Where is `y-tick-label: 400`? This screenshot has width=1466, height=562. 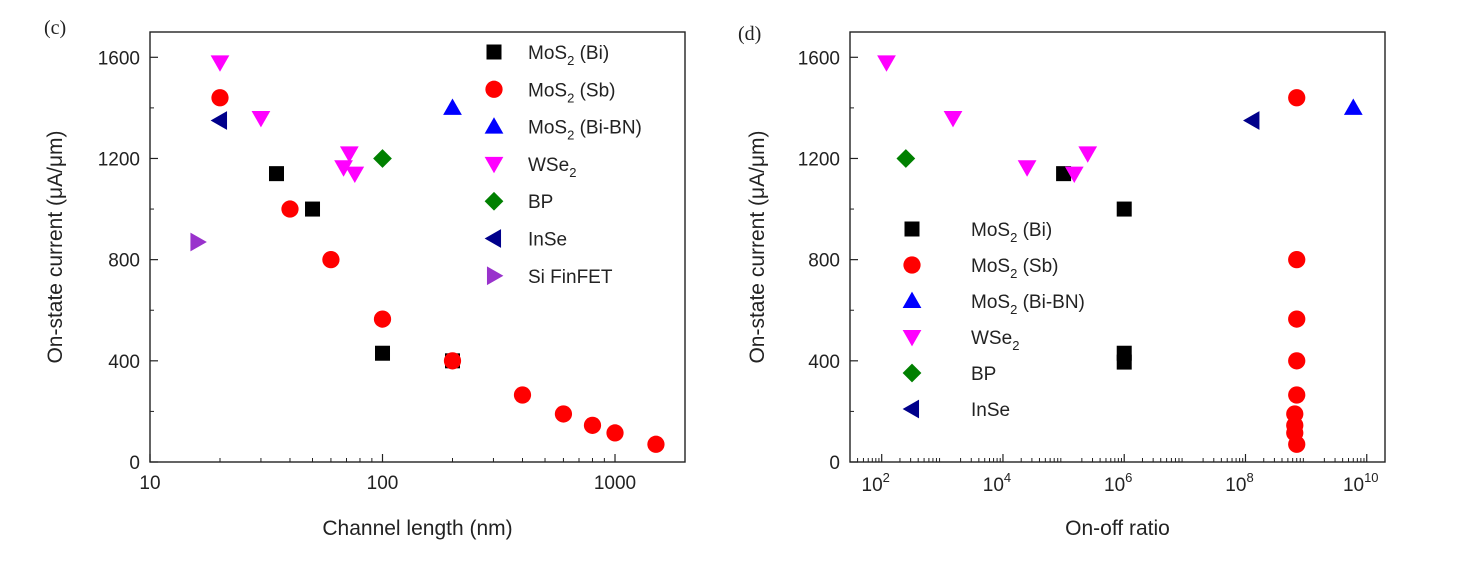 y-tick-label: 400 is located at coordinates (124, 362).